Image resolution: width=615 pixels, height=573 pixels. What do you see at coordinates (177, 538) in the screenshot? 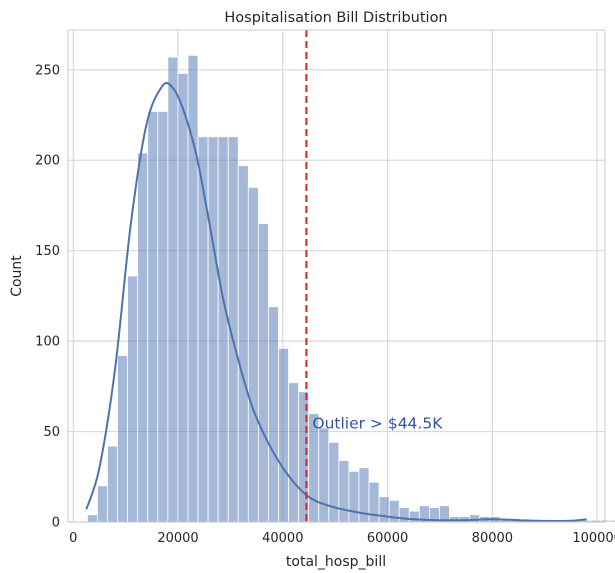
I see `x-tick-label: 20000` at bounding box center [177, 538].